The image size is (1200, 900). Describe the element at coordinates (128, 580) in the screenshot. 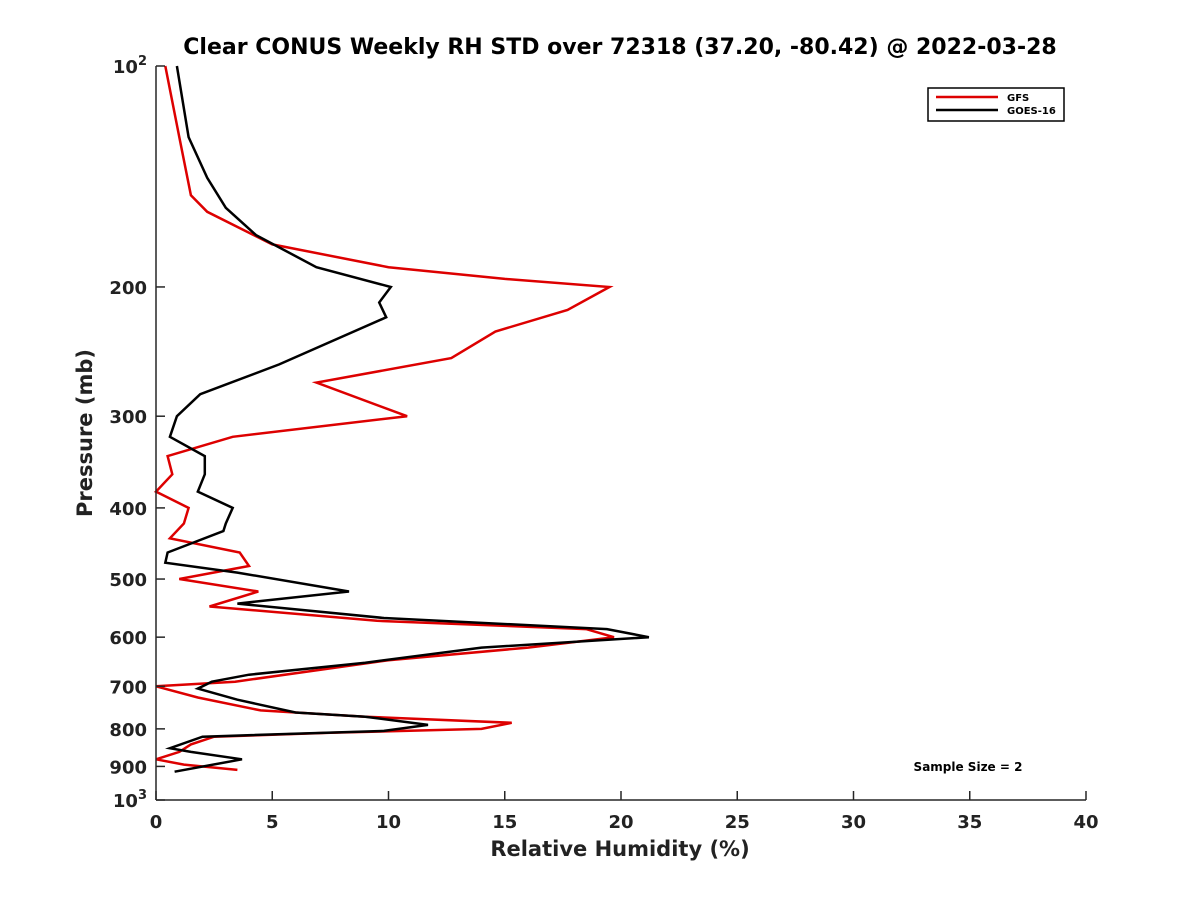

I see `y-tick-label: 500` at that location.